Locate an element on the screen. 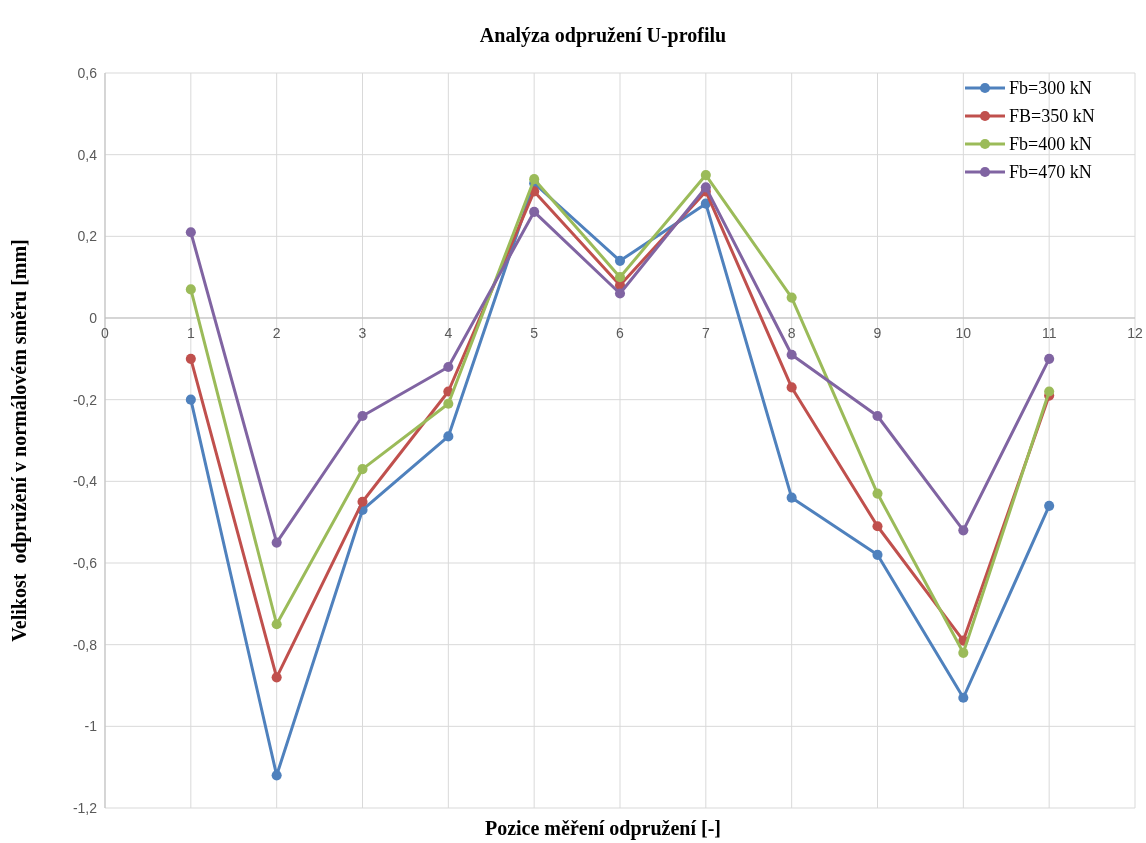 This screenshot has width=1146, height=843. legend-label: FB=350 kN is located at coordinates (1052, 116).